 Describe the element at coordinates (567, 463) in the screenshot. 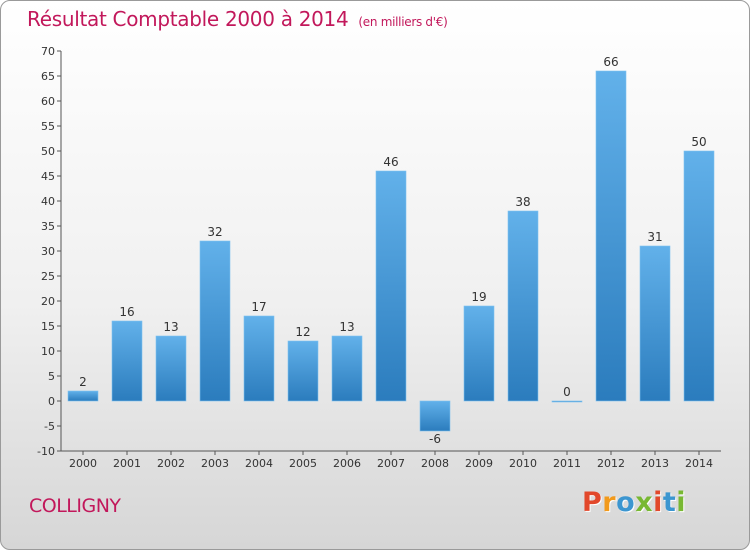

I see `x-tick-label: 2011` at that location.